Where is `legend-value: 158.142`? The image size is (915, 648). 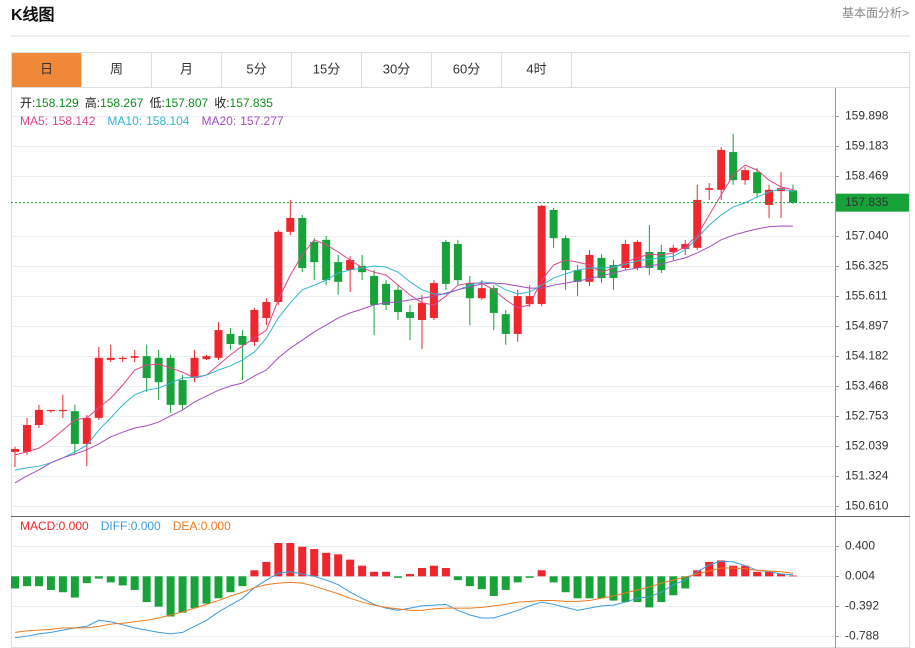
legend-value: 158.142 is located at coordinates (74, 121).